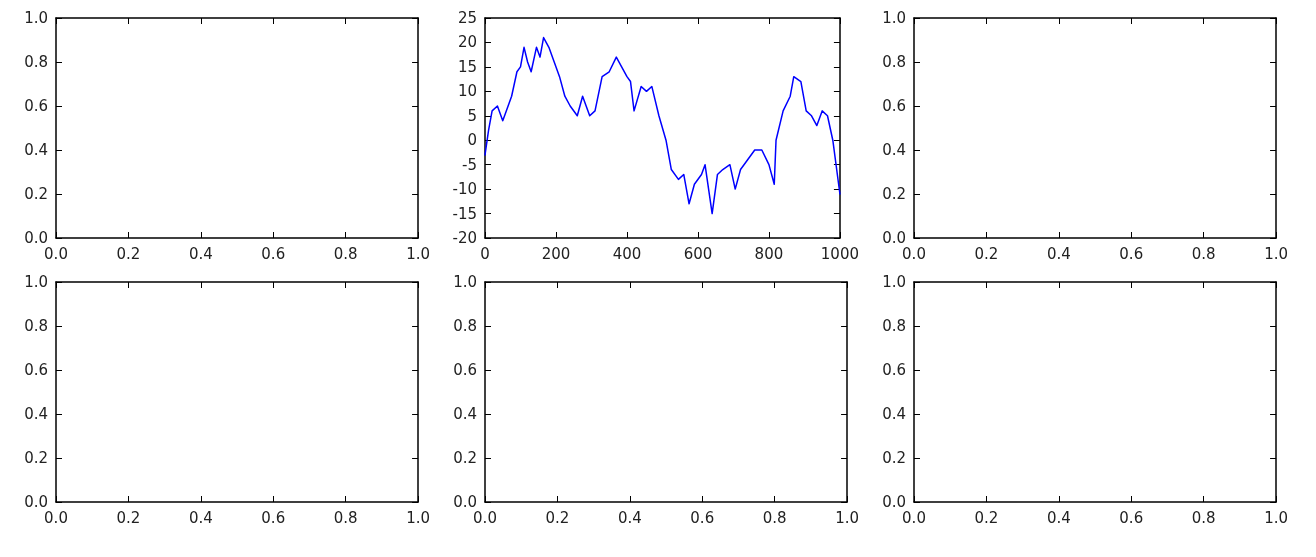  Describe the element at coordinates (698, 253) in the screenshot. I see `x-tick-label: 600` at that location.